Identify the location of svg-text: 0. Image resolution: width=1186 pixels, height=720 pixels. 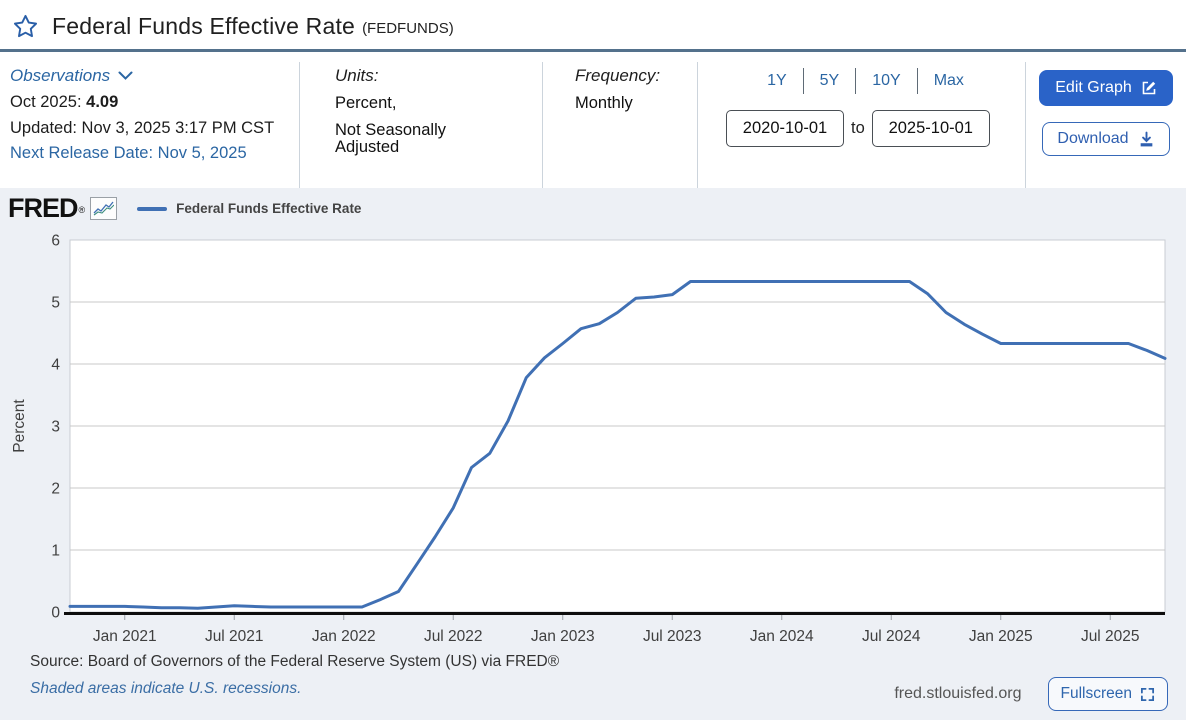
(55, 613).